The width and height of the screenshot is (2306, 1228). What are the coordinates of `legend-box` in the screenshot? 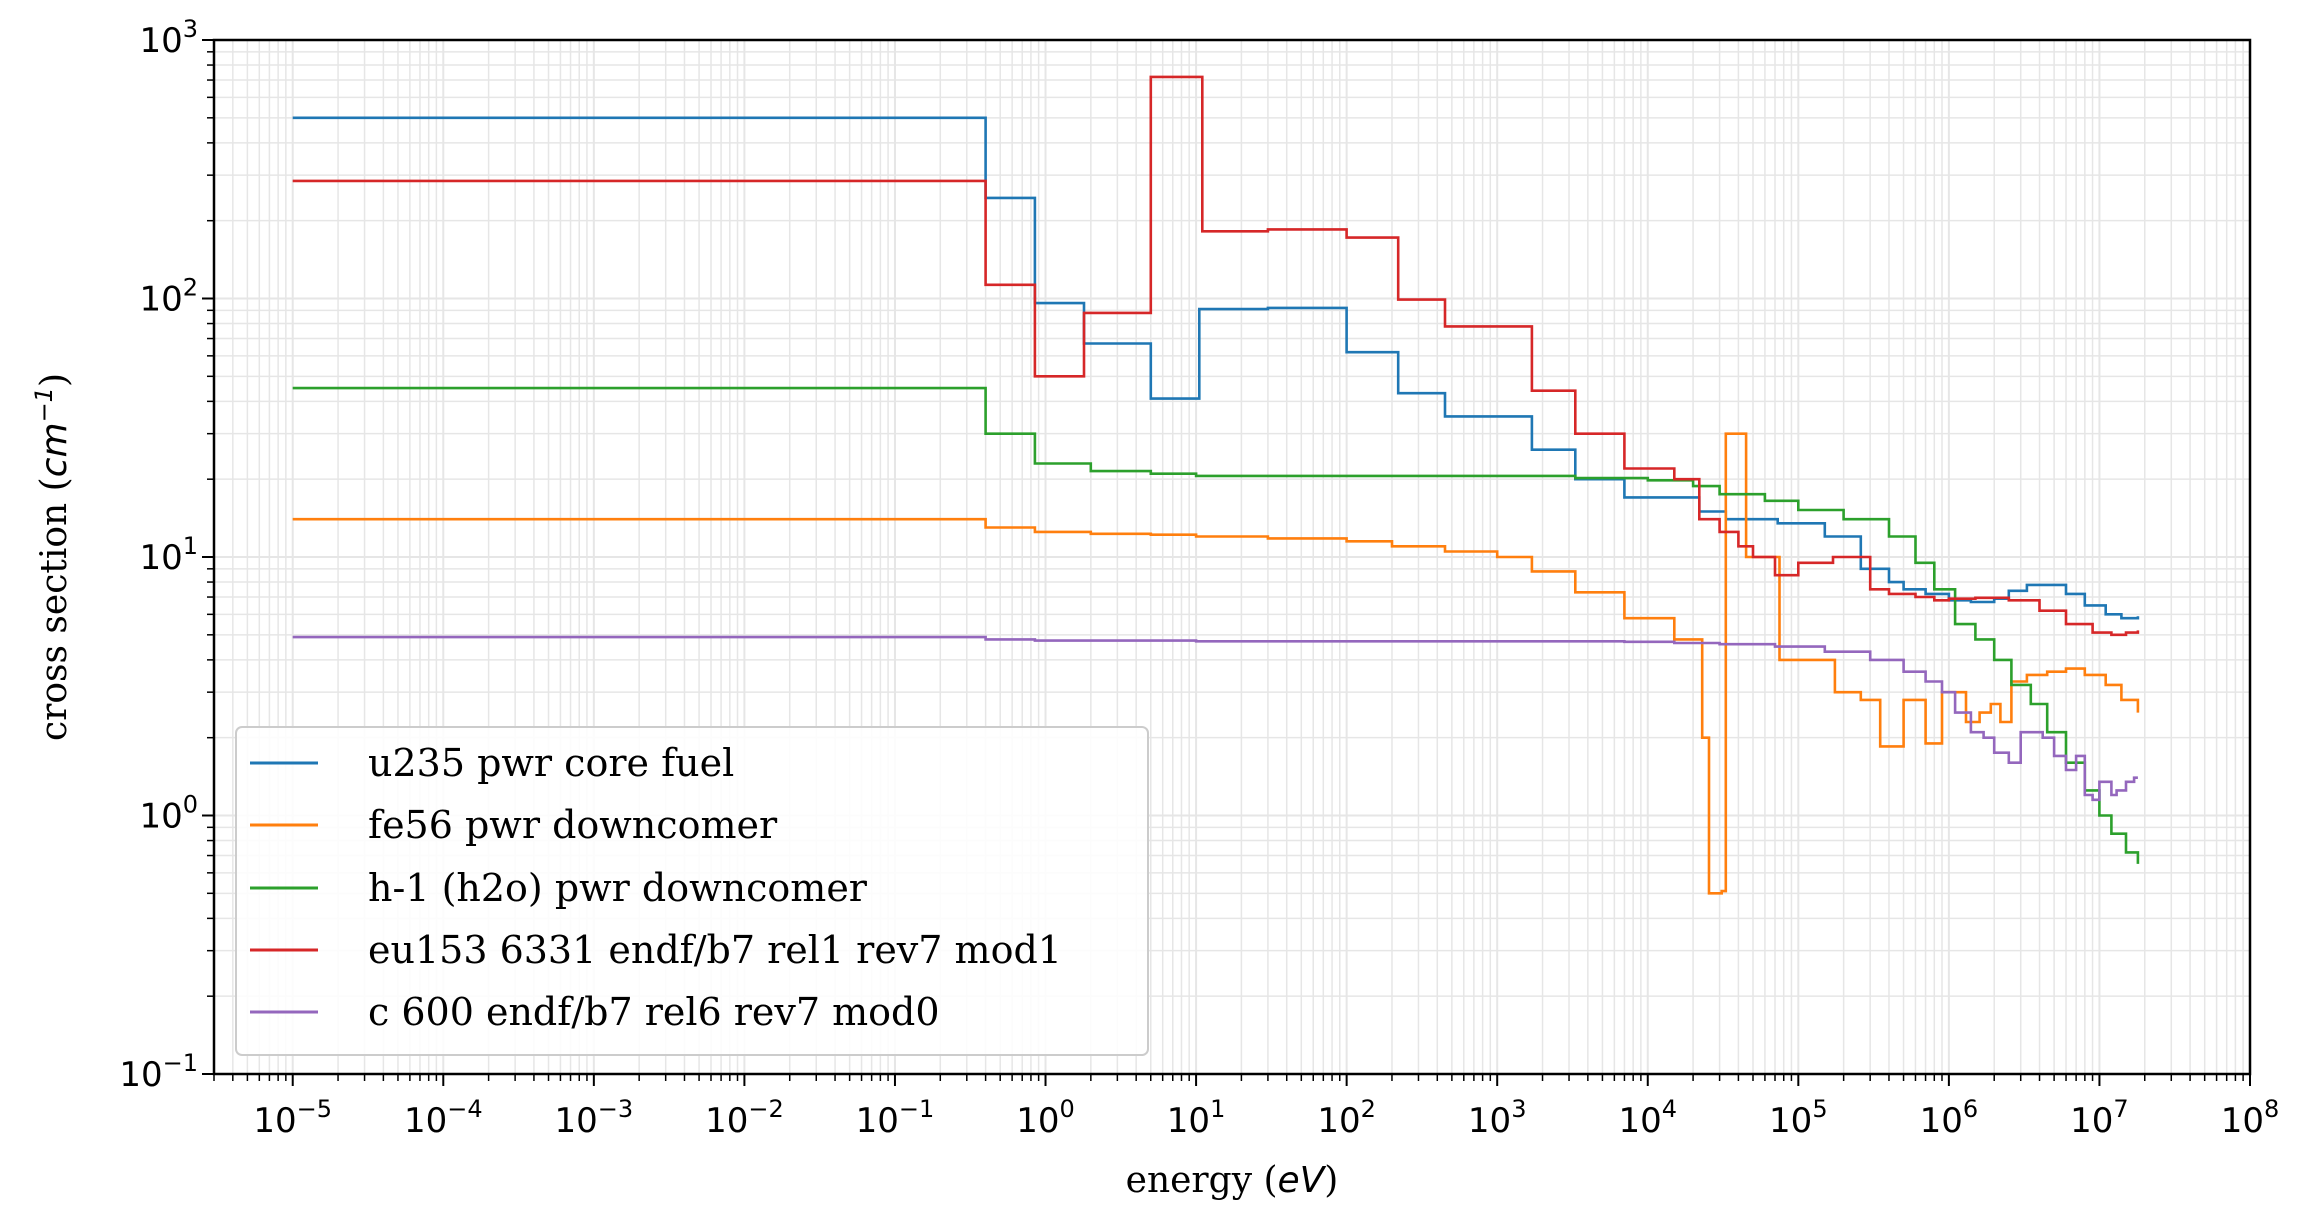 It's located at (692, 891).